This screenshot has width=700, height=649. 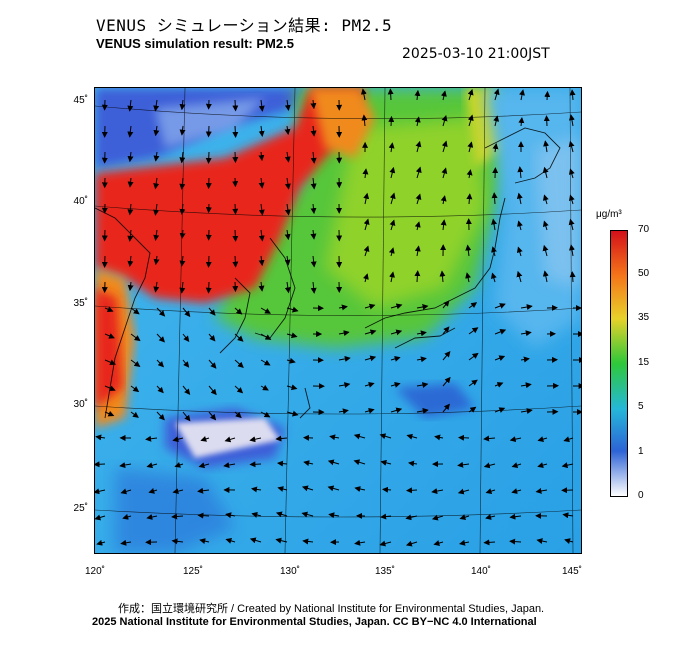 I want to click on colorbar-tick-70: 70, so click(x=644, y=229).